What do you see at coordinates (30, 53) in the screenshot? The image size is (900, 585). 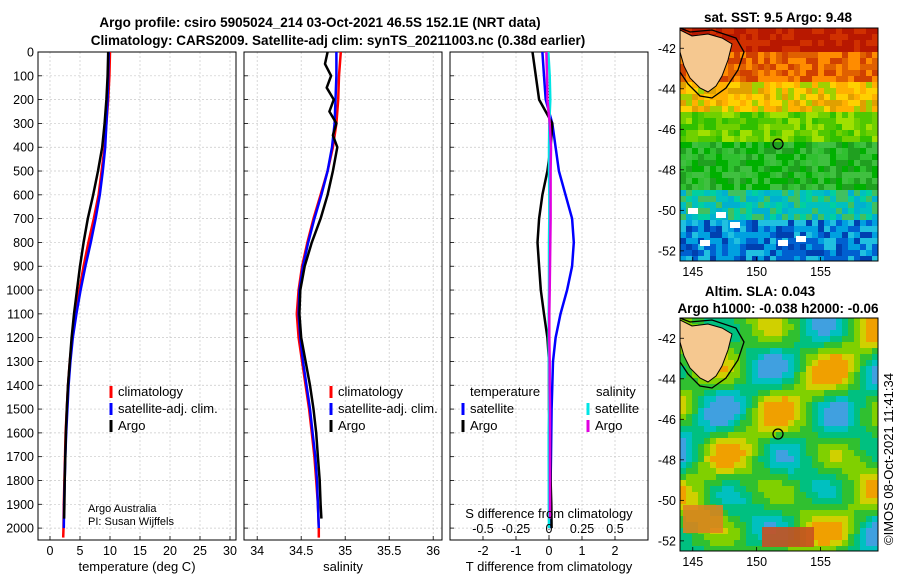 I see `depth-tick-label: 0` at bounding box center [30, 53].